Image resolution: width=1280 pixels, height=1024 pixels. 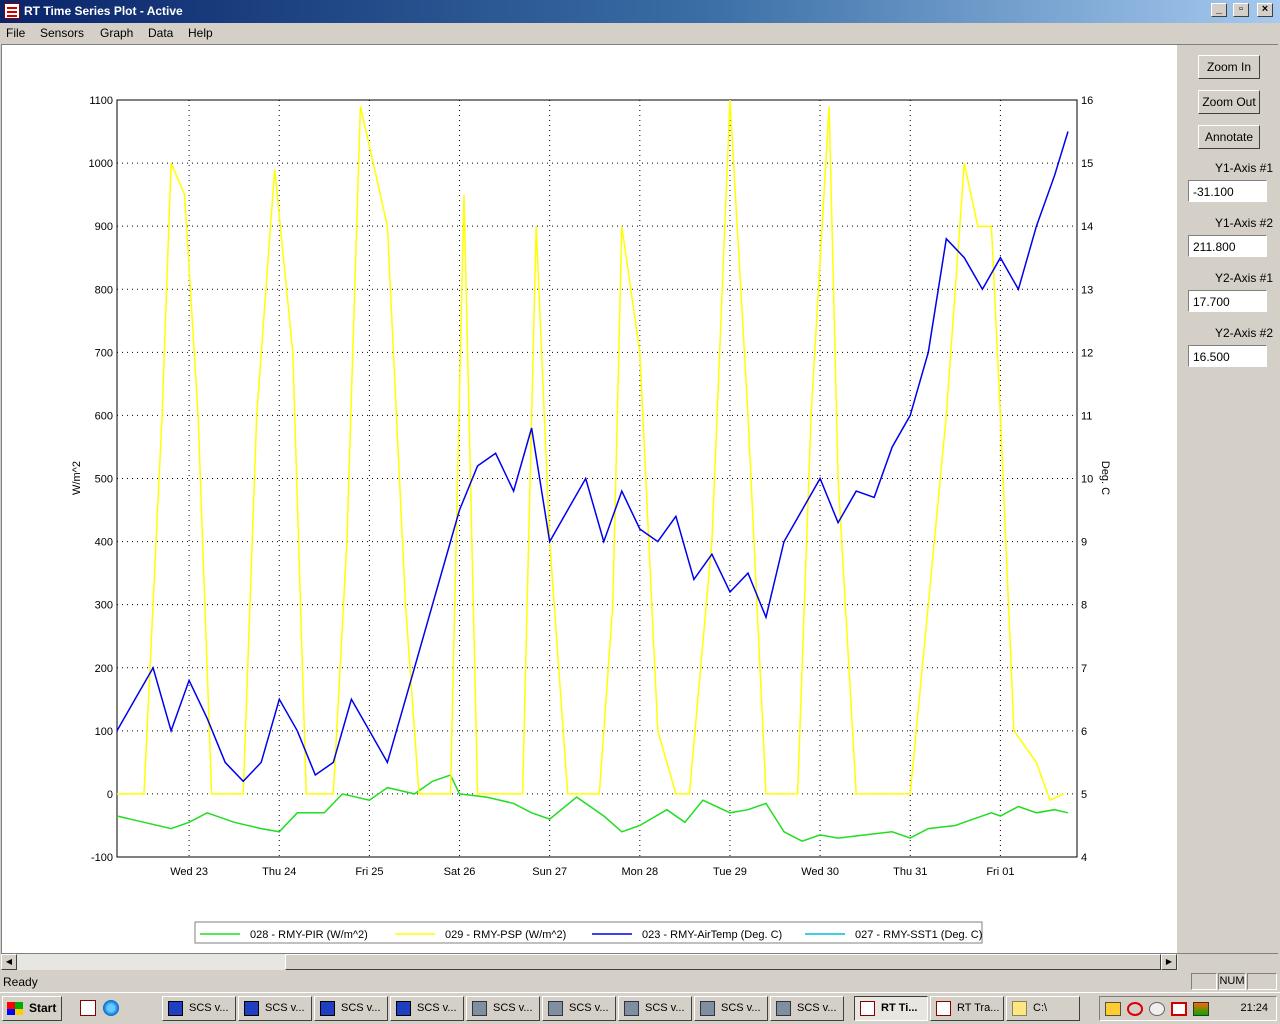 I want to click on scroll-left-button: ◀, so click(x=9, y=962).